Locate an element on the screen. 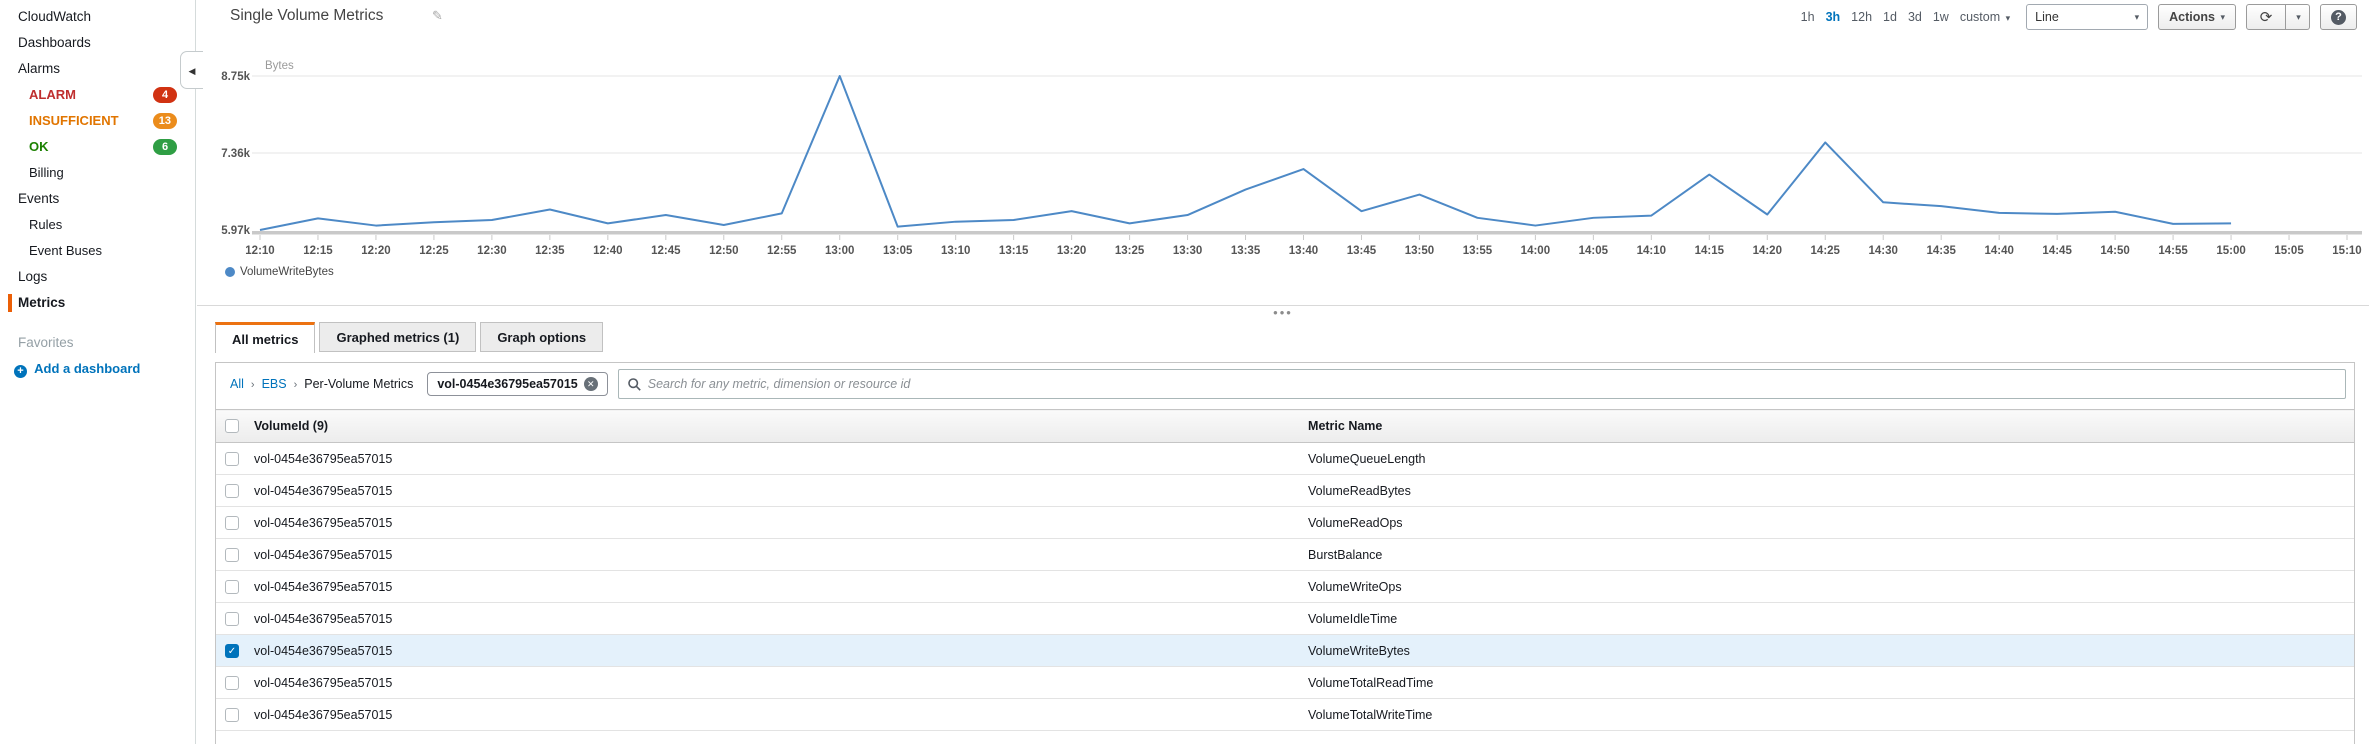  page-title: Single Volume Metrics is located at coordinates (307, 15).